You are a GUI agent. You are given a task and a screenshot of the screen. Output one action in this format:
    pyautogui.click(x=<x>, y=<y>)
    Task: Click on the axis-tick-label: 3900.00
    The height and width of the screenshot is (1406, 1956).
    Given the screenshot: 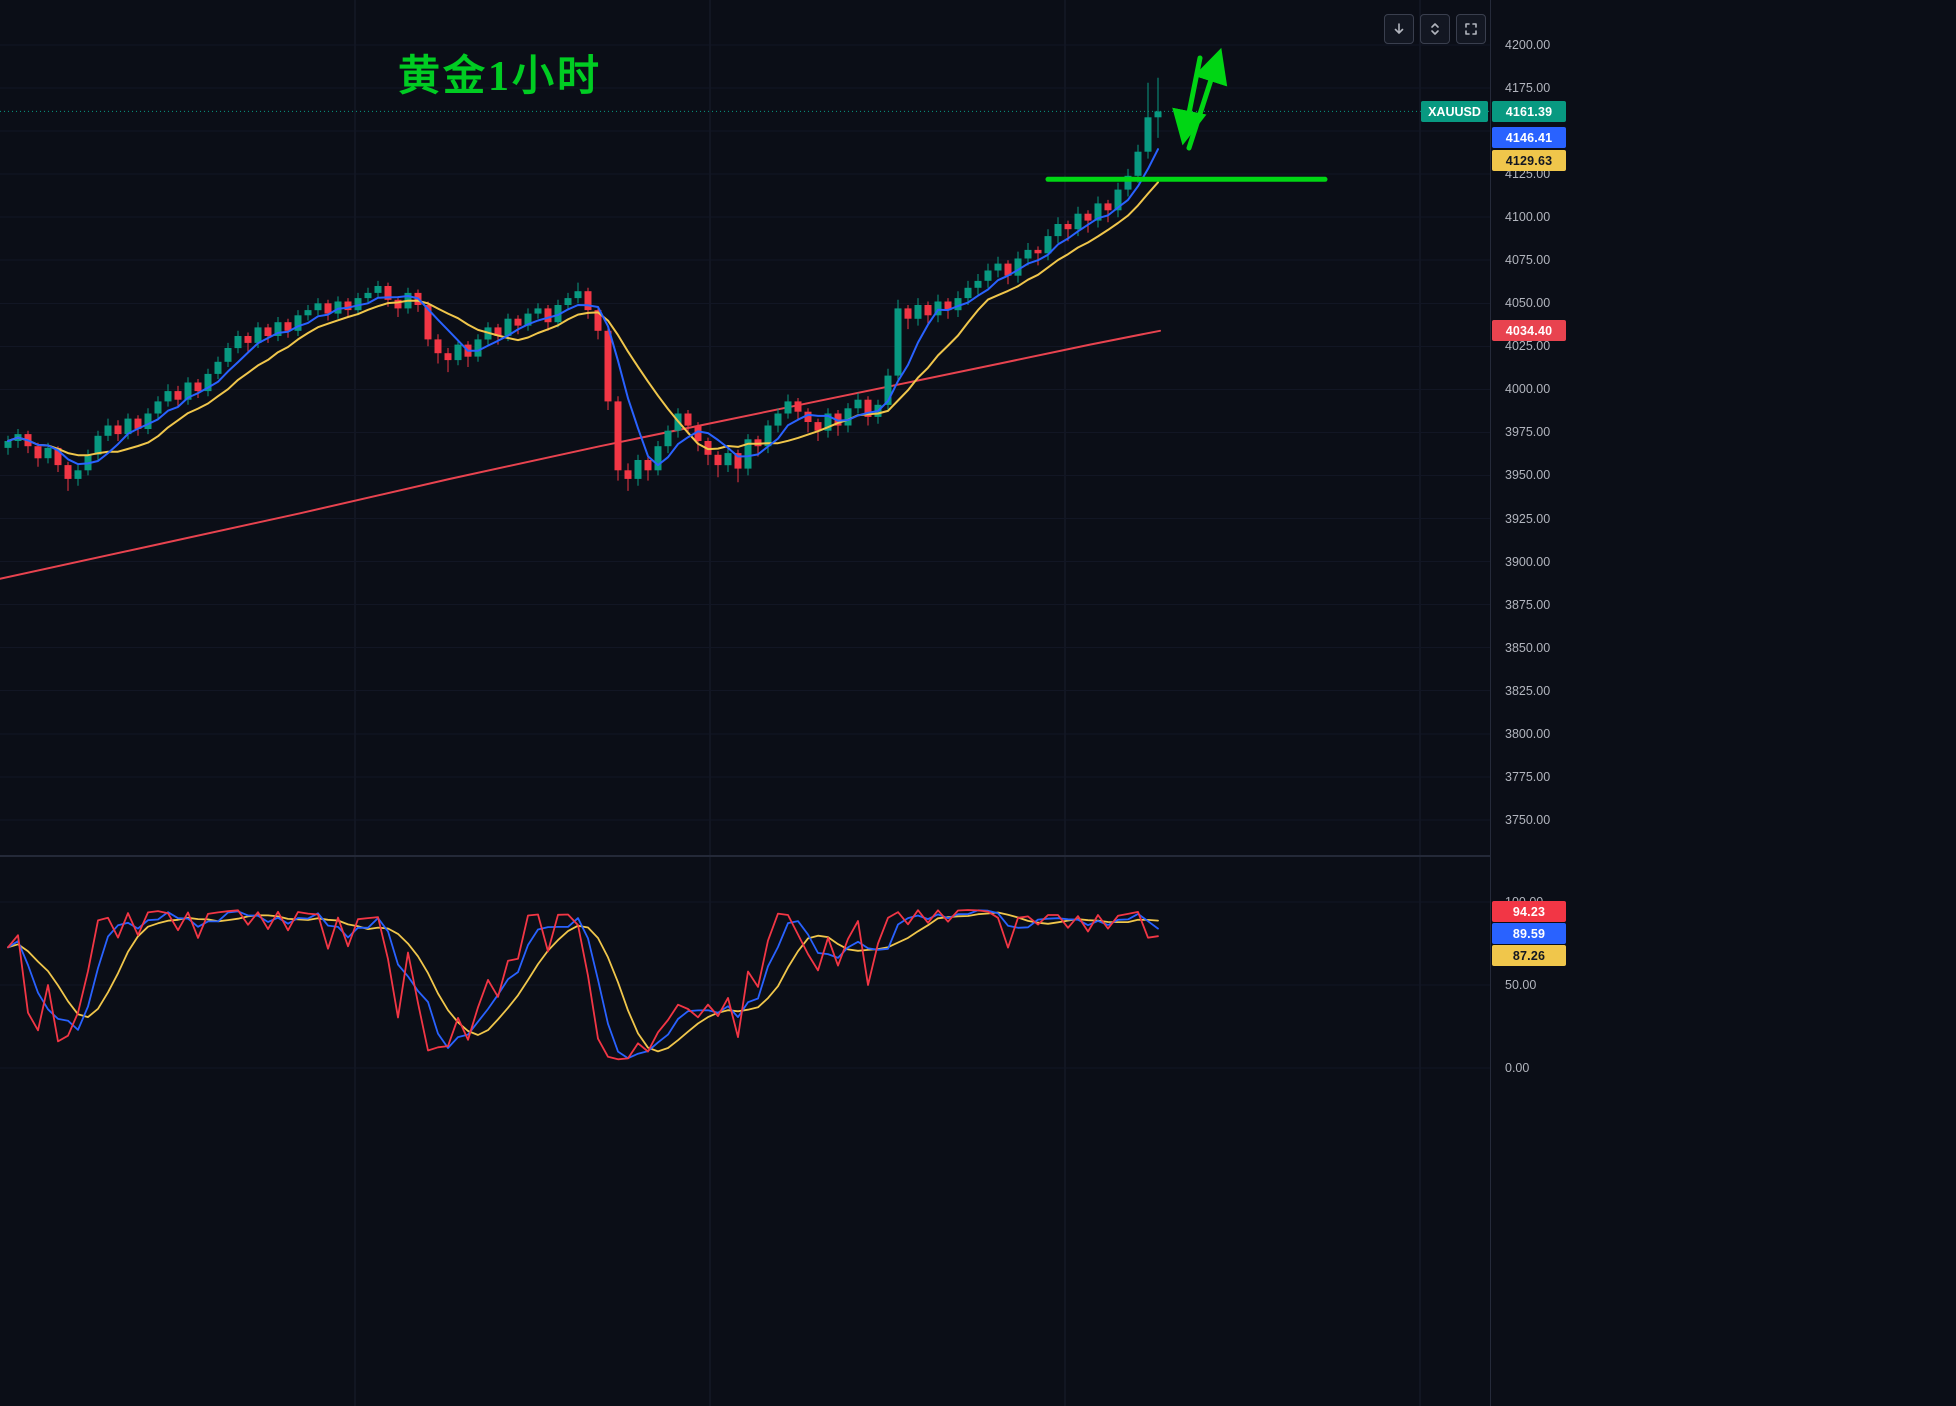 What is the action you would take?
    pyautogui.click(x=1528, y=562)
    